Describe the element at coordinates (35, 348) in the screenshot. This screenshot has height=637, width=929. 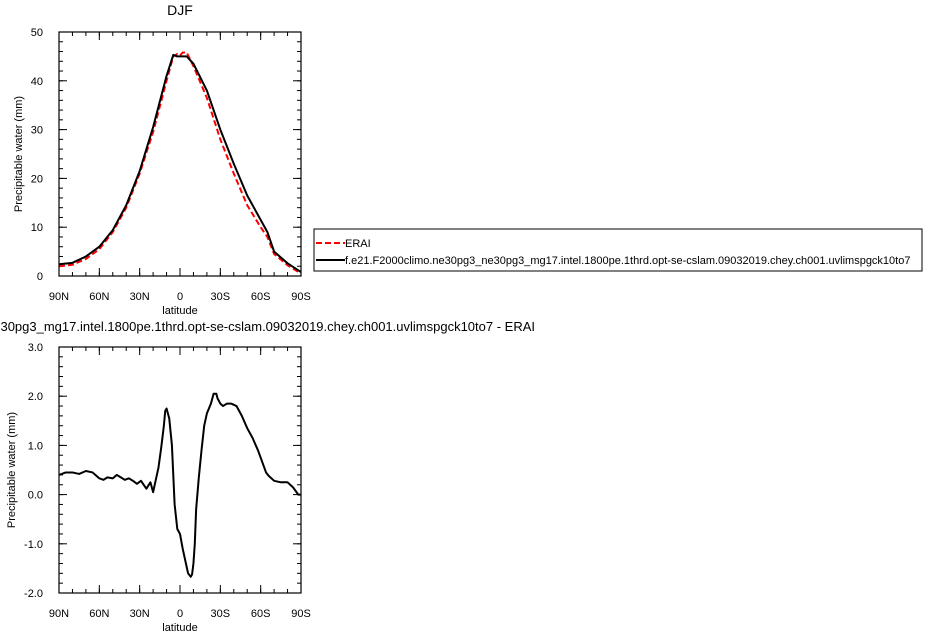
I see `y-tick-label: 3.0` at that location.